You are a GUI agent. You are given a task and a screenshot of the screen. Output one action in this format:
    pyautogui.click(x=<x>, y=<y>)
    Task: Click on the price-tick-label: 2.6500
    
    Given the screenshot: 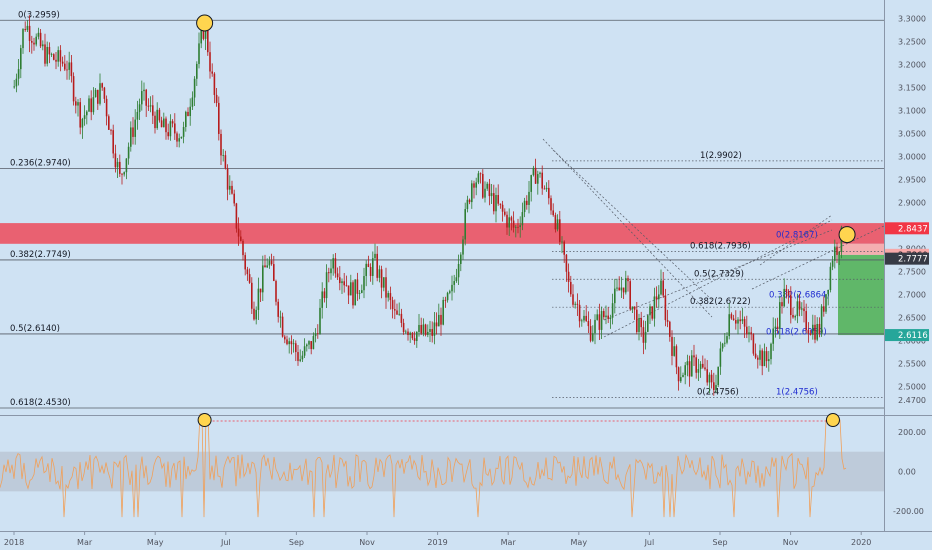 What is the action you would take?
    pyautogui.click(x=912, y=317)
    